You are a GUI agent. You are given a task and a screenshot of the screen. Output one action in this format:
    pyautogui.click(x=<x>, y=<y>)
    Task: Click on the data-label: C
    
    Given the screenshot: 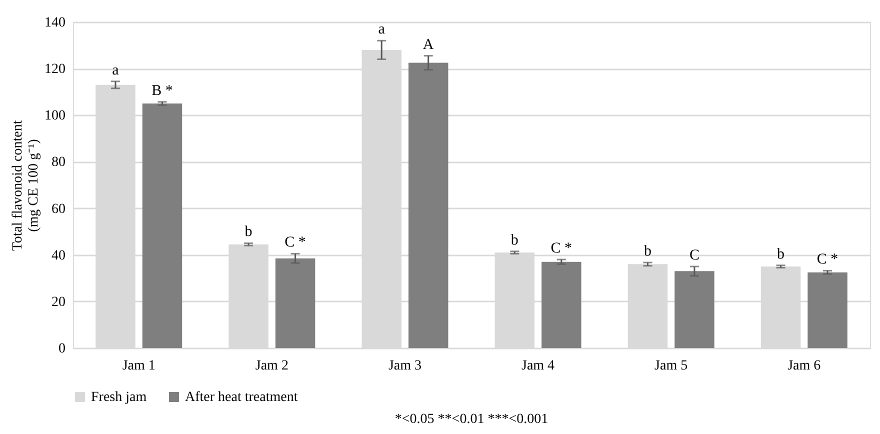 What is the action you would take?
    pyautogui.click(x=694, y=256)
    